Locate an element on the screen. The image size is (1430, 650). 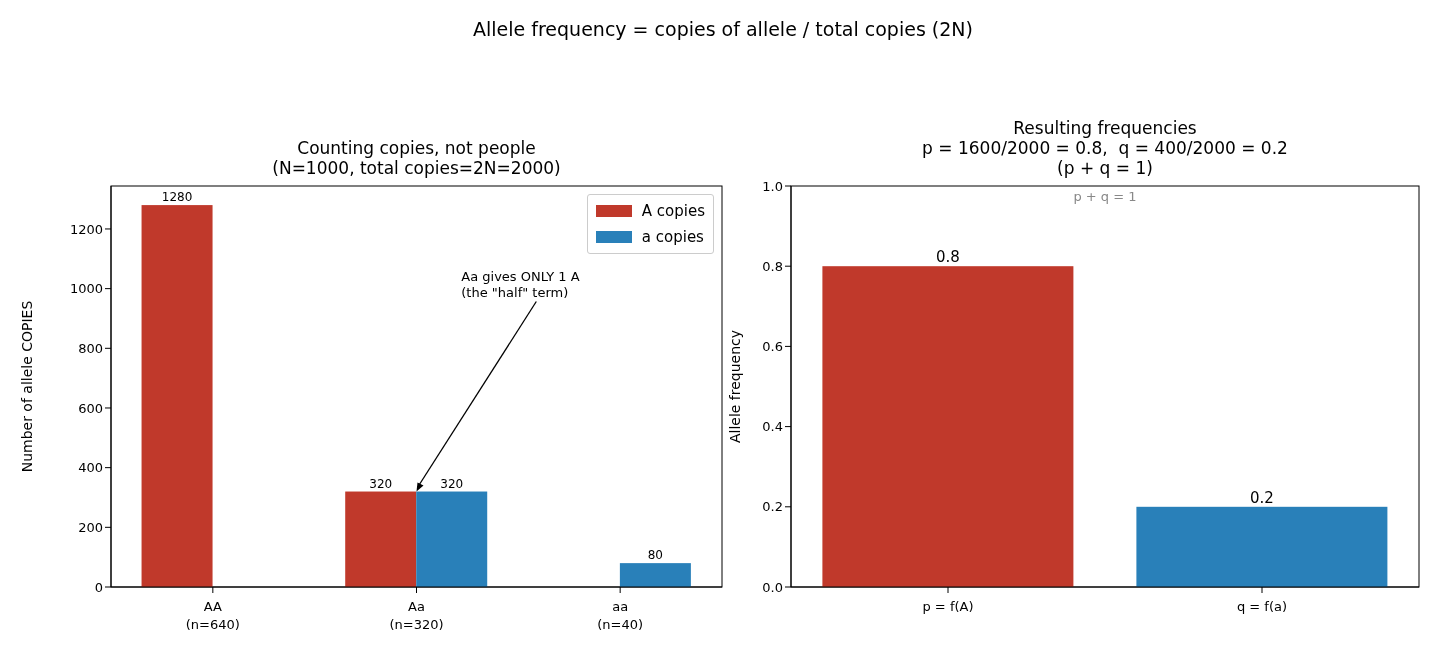
data-label: 0.2 is located at coordinates (1261, 497).